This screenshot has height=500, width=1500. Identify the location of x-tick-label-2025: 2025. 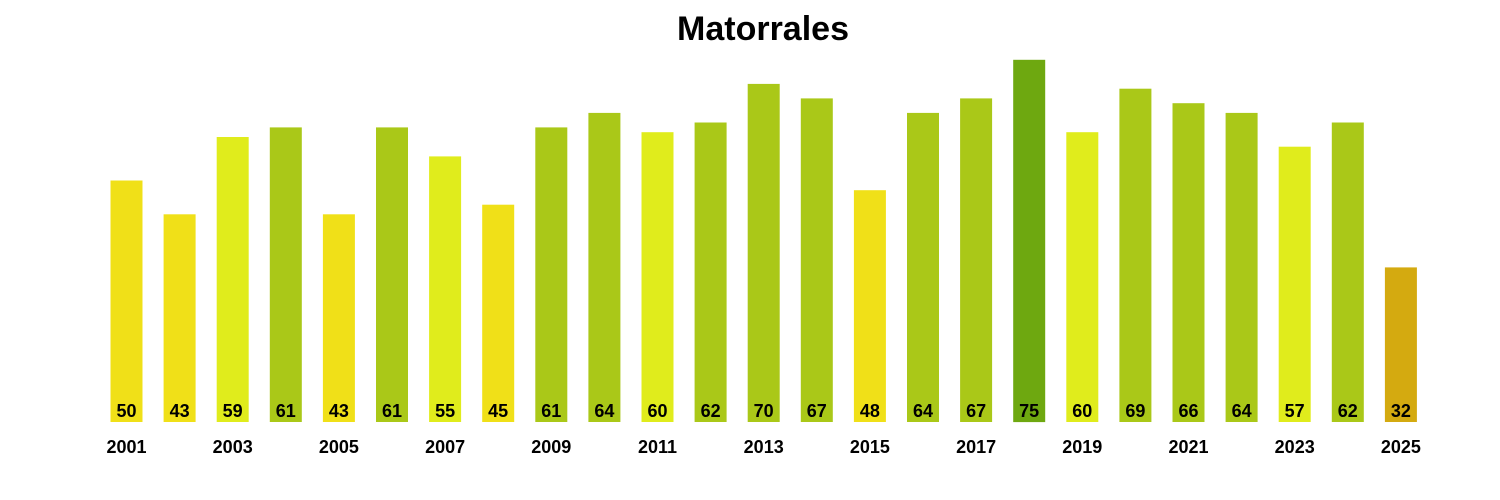
(1401, 447).